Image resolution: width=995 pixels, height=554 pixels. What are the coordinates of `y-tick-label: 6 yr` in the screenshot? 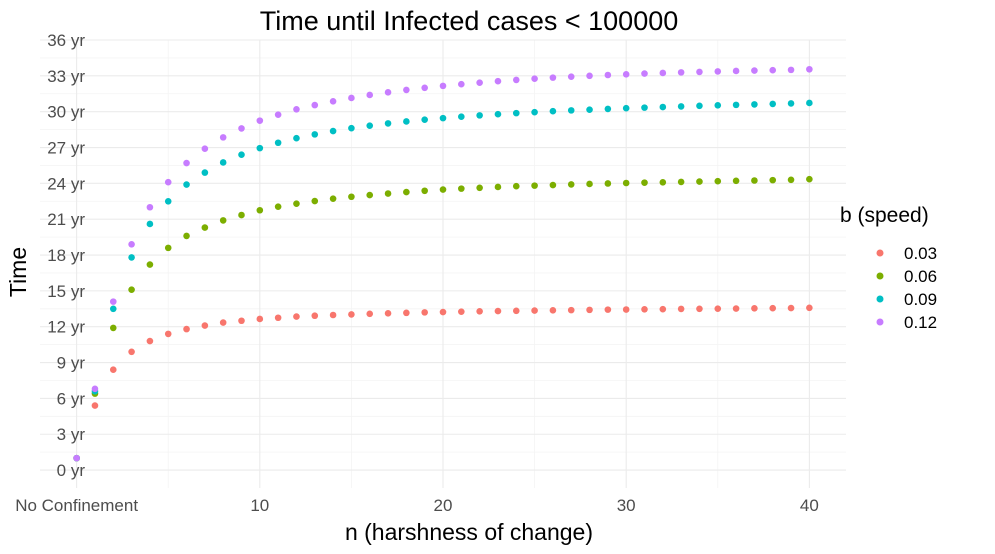 It's located at (71, 398).